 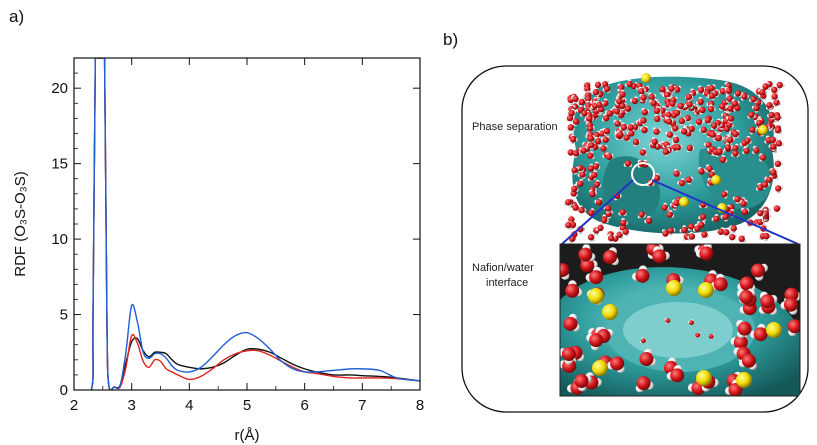 What do you see at coordinates (64, 390) in the screenshot?
I see `y-tick-label: 0` at bounding box center [64, 390].